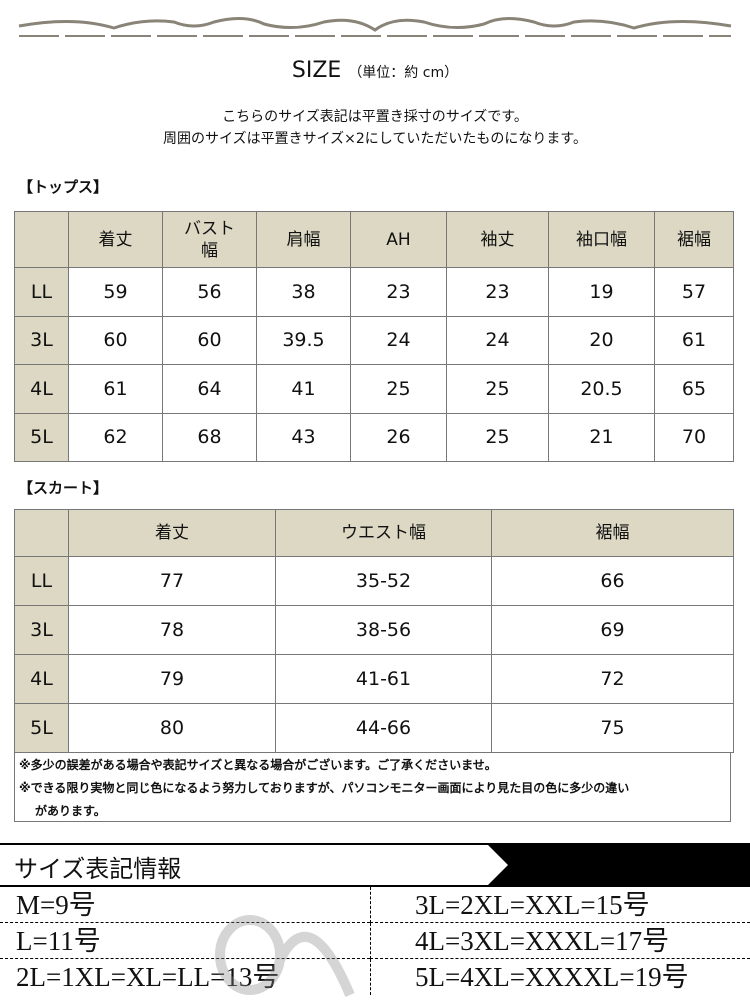 Image resolution: width=750 pixels, height=1000 pixels. Describe the element at coordinates (383, 679) in the screenshot. I see `table-cell: 41-61` at that location.